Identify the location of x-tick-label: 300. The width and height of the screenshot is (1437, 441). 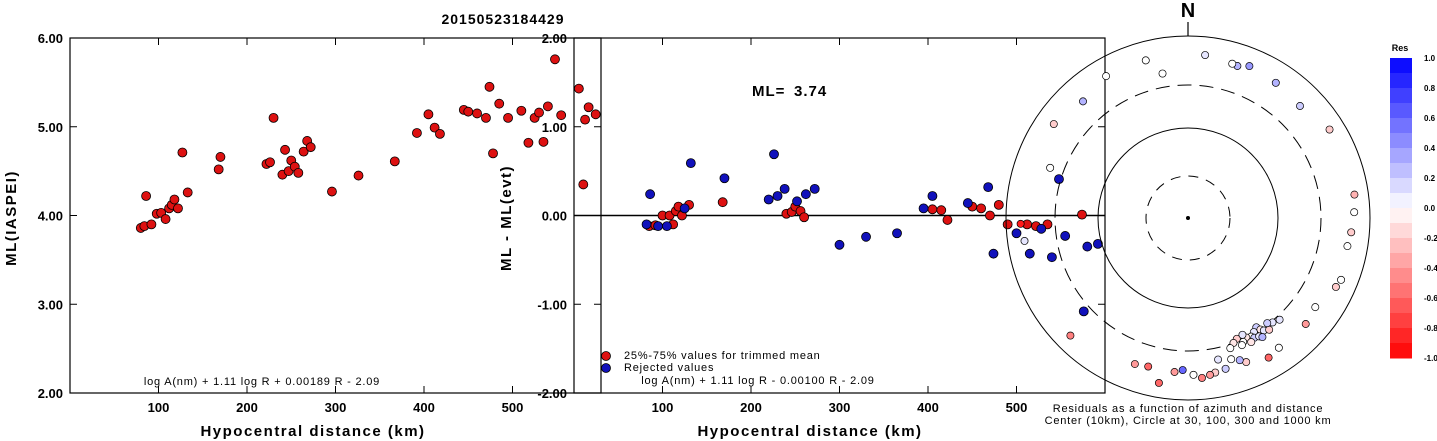
(840, 407).